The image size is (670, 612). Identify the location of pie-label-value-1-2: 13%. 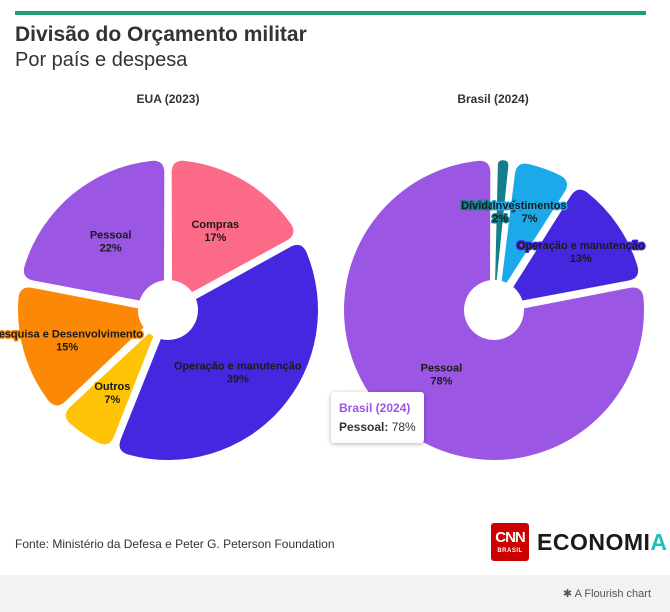
(581, 259).